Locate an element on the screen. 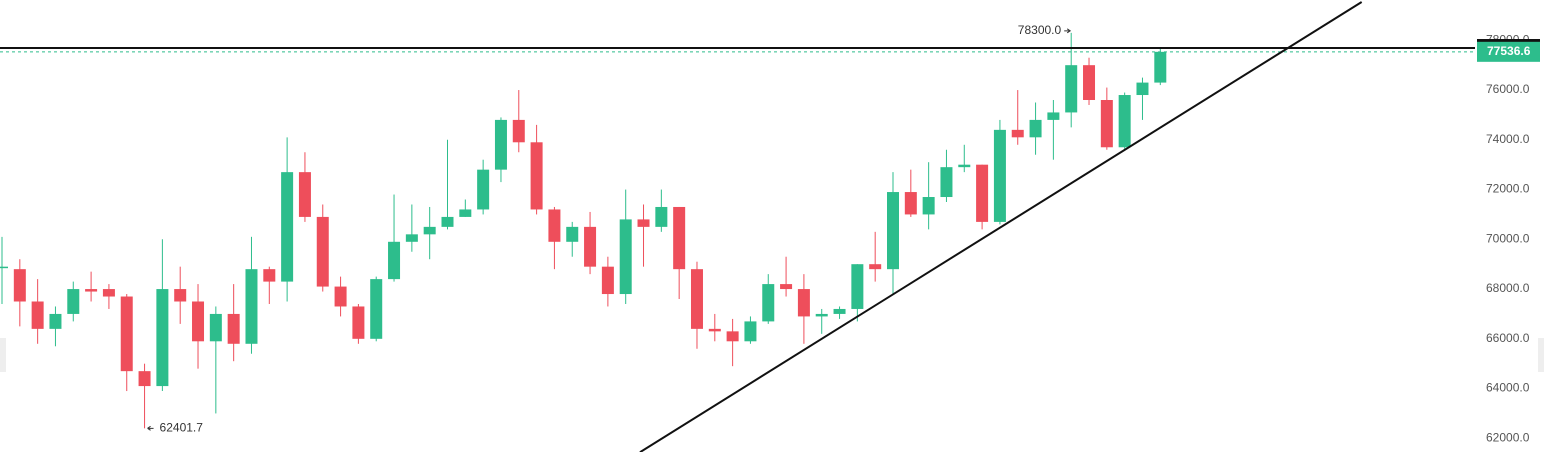 The image size is (1544, 452). y-tick-label: 74000.0 is located at coordinates (1508, 139).